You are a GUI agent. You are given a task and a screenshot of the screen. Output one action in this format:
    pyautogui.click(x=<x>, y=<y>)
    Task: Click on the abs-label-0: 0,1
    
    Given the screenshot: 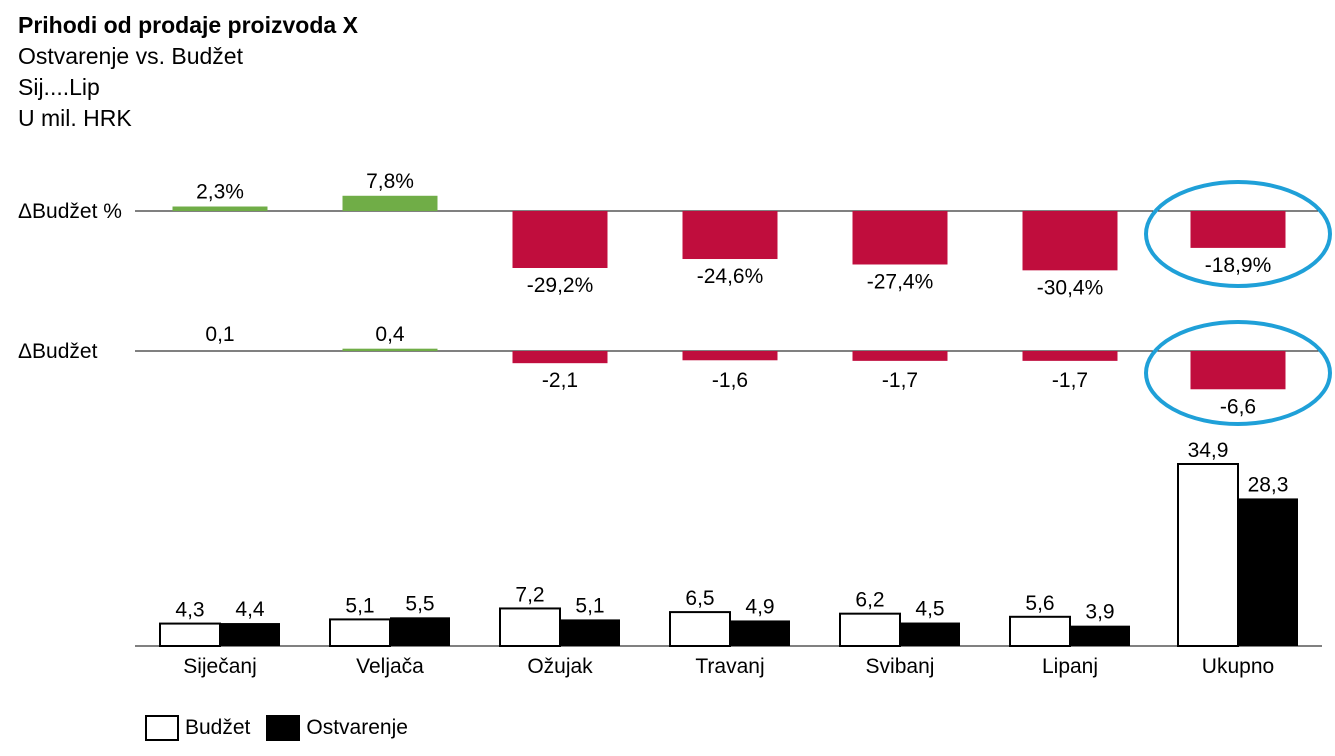 What is the action you would take?
    pyautogui.click(x=219, y=334)
    